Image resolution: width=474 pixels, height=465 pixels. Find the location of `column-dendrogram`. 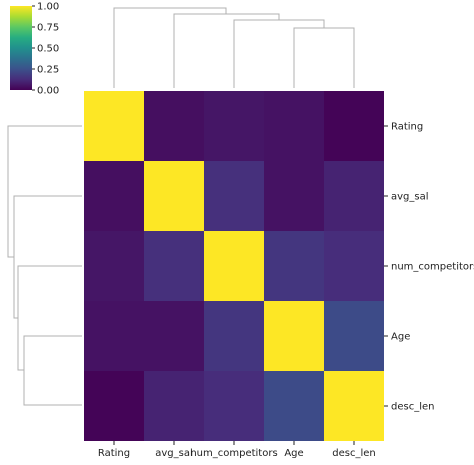

column-dendrogram is located at coordinates (234, 47).